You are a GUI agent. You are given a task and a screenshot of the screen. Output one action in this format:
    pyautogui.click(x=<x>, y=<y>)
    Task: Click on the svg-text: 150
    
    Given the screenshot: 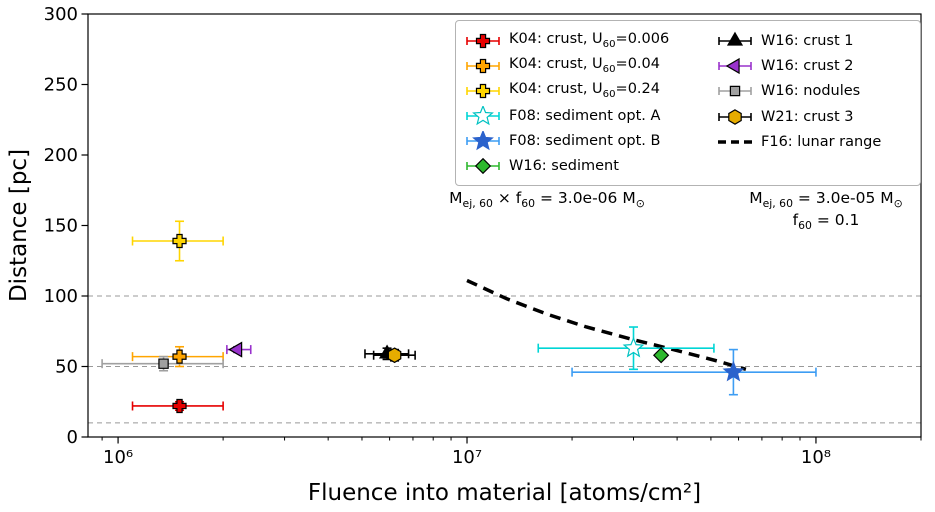 What is the action you would take?
    pyautogui.click(x=61, y=226)
    